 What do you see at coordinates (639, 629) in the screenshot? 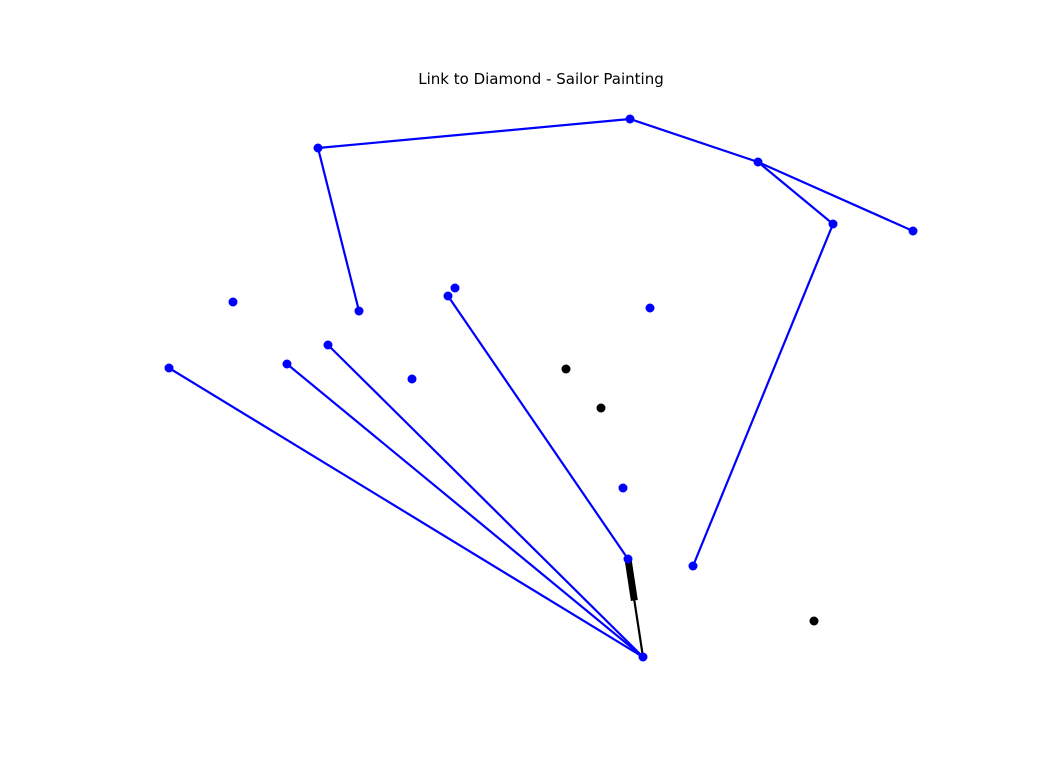
I see `arrow-shaft` at bounding box center [639, 629].